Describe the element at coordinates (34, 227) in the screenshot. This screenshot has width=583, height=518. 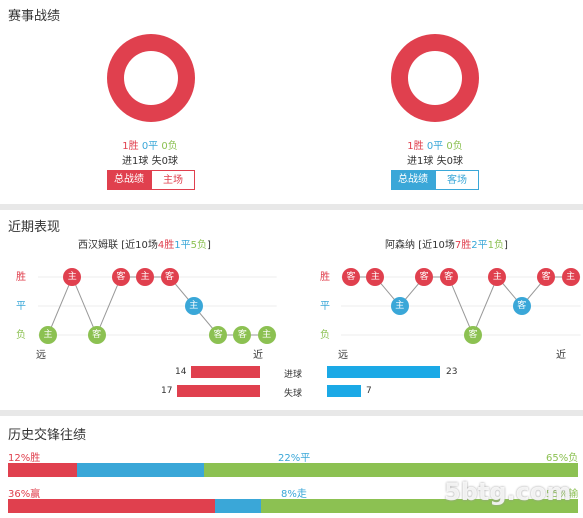
I see `section-title-recent: 近期表现` at that location.